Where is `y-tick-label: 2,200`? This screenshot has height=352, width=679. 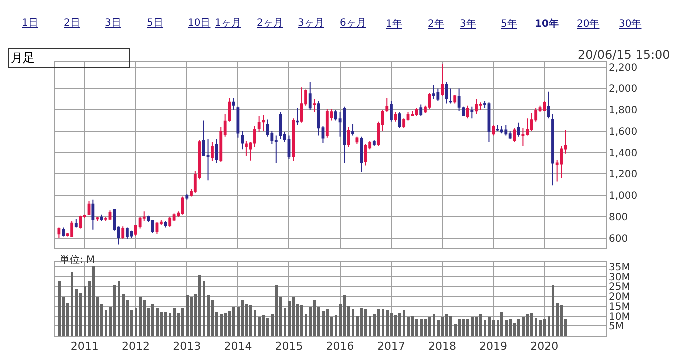 y-tick-label: 2,200 is located at coordinates (623, 68).